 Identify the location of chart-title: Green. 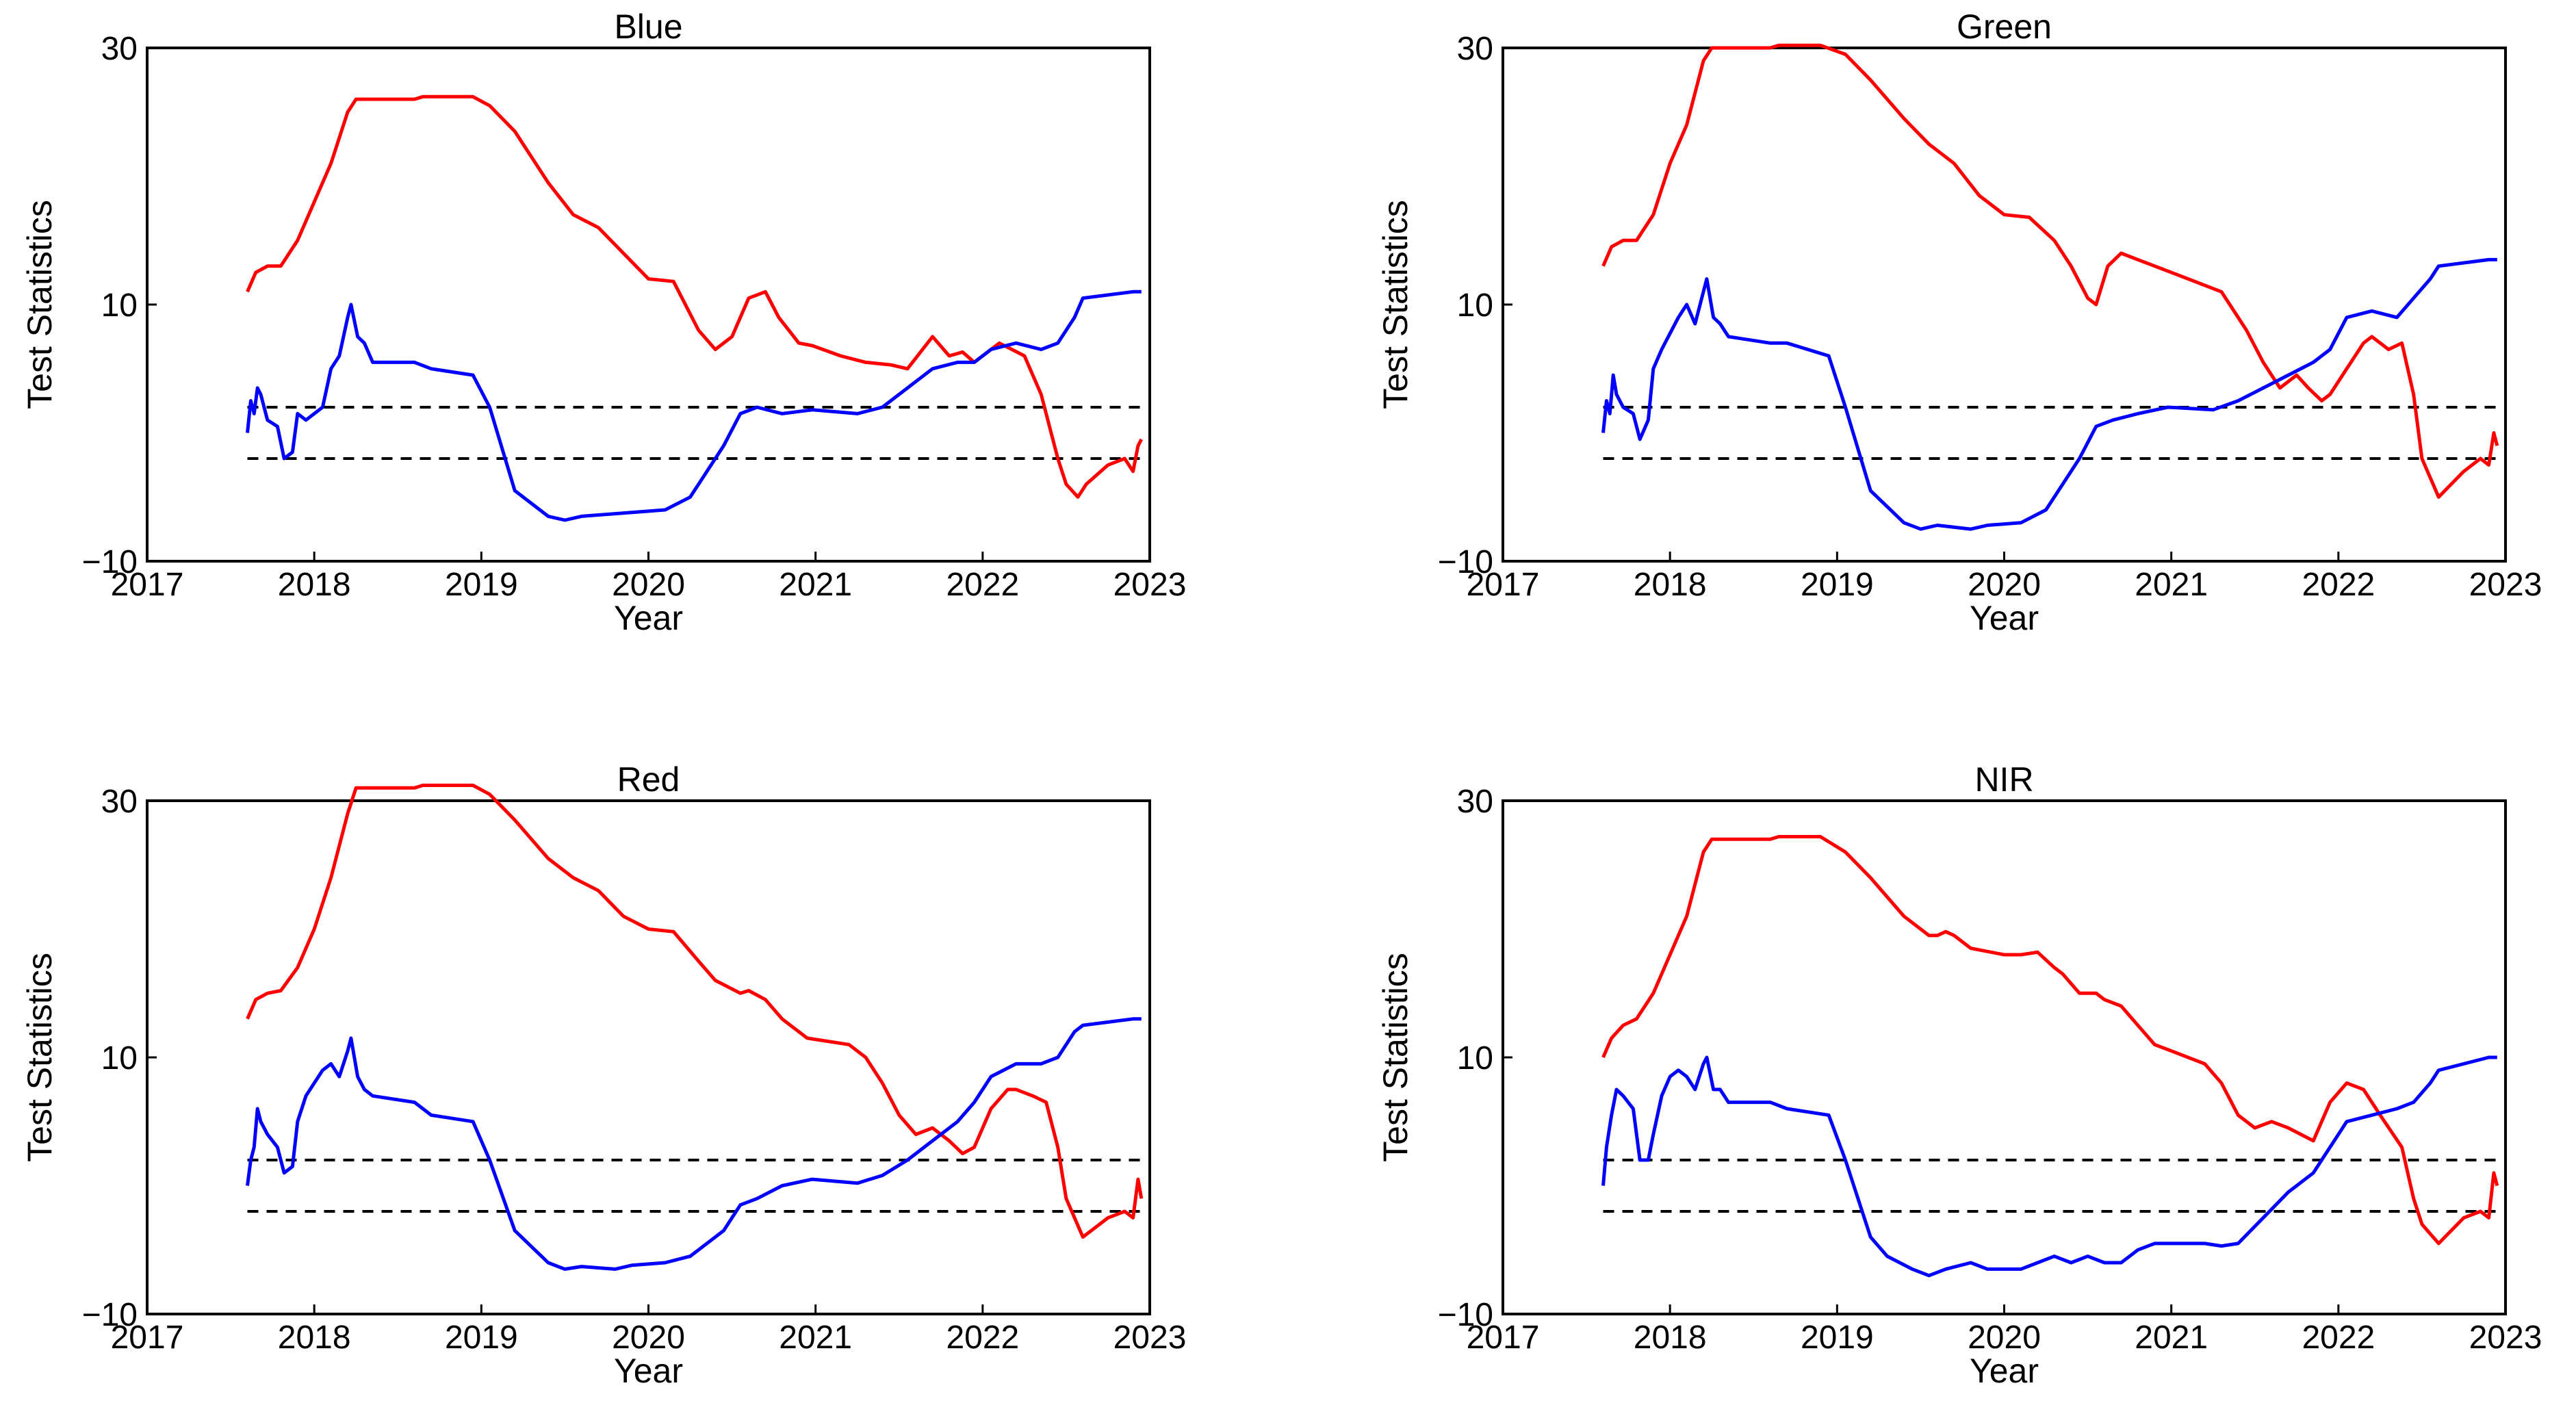
(2004, 27).